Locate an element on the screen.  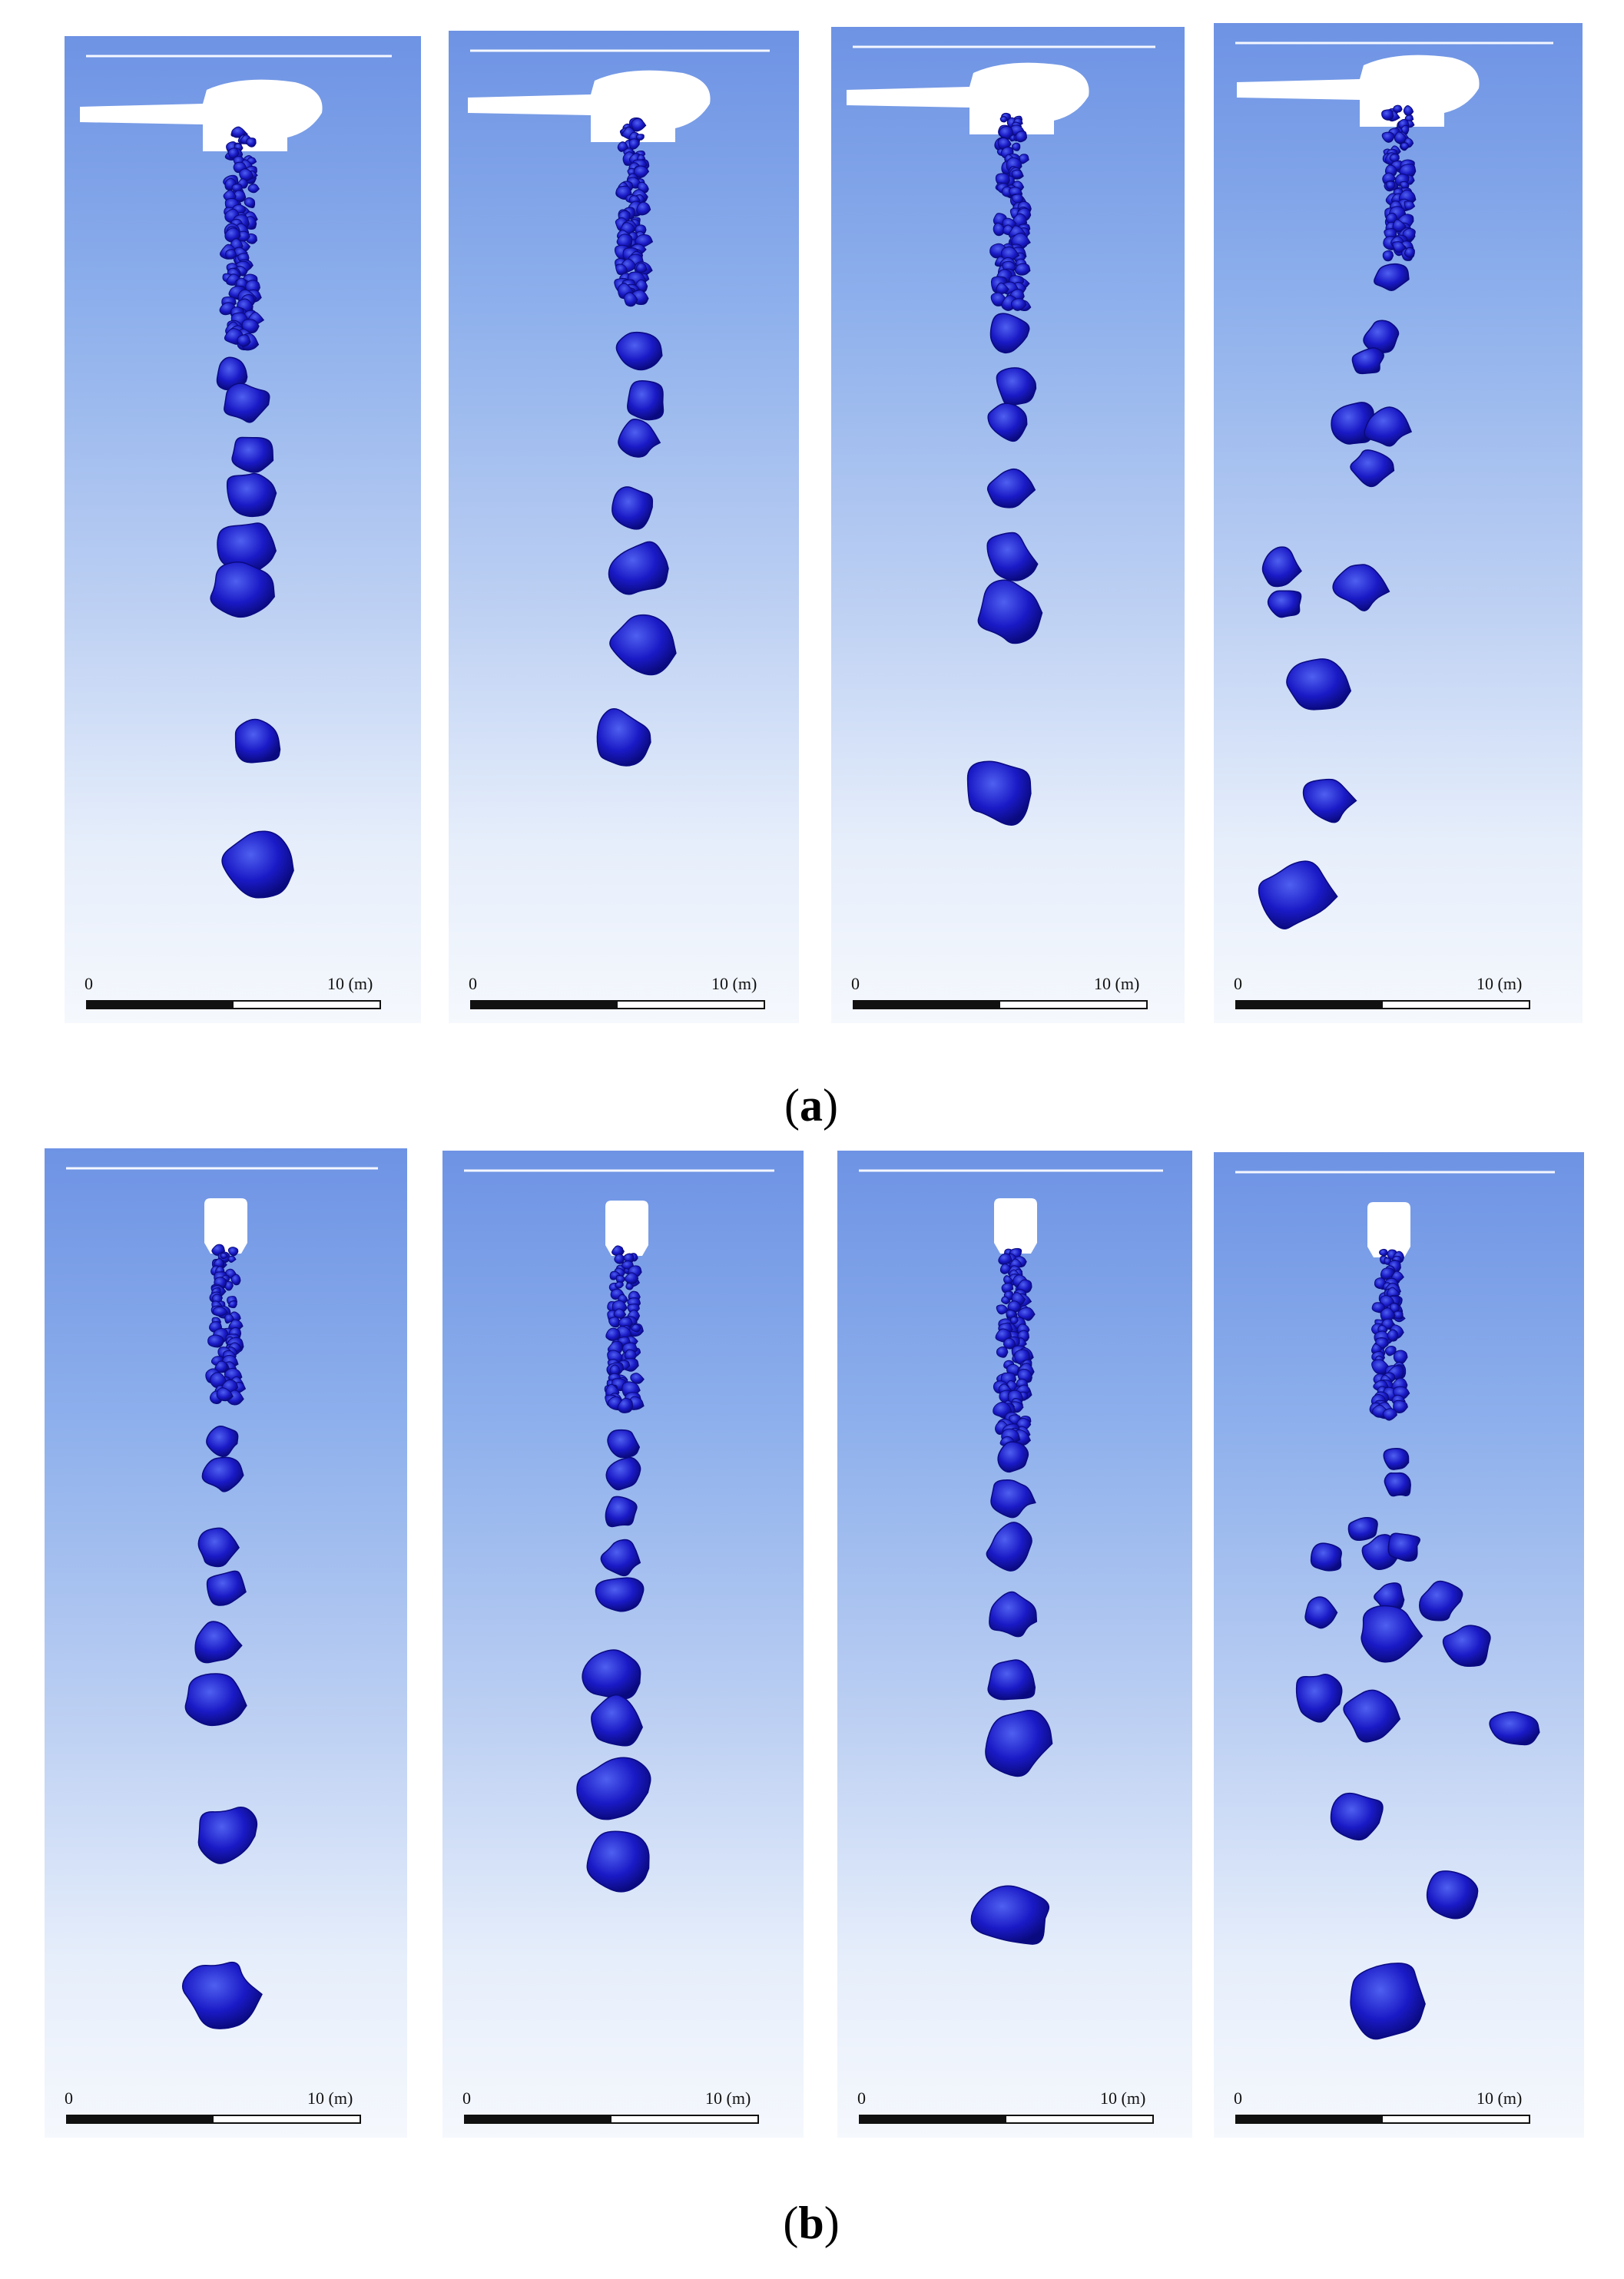
panel-a3: 0 10 (m) is located at coordinates (1008, 525).